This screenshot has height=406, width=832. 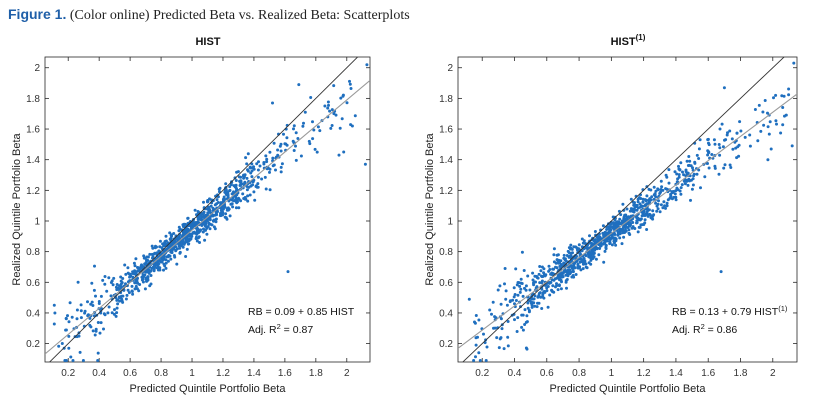 I want to click on x-tick-label: 0.4, so click(x=515, y=373).